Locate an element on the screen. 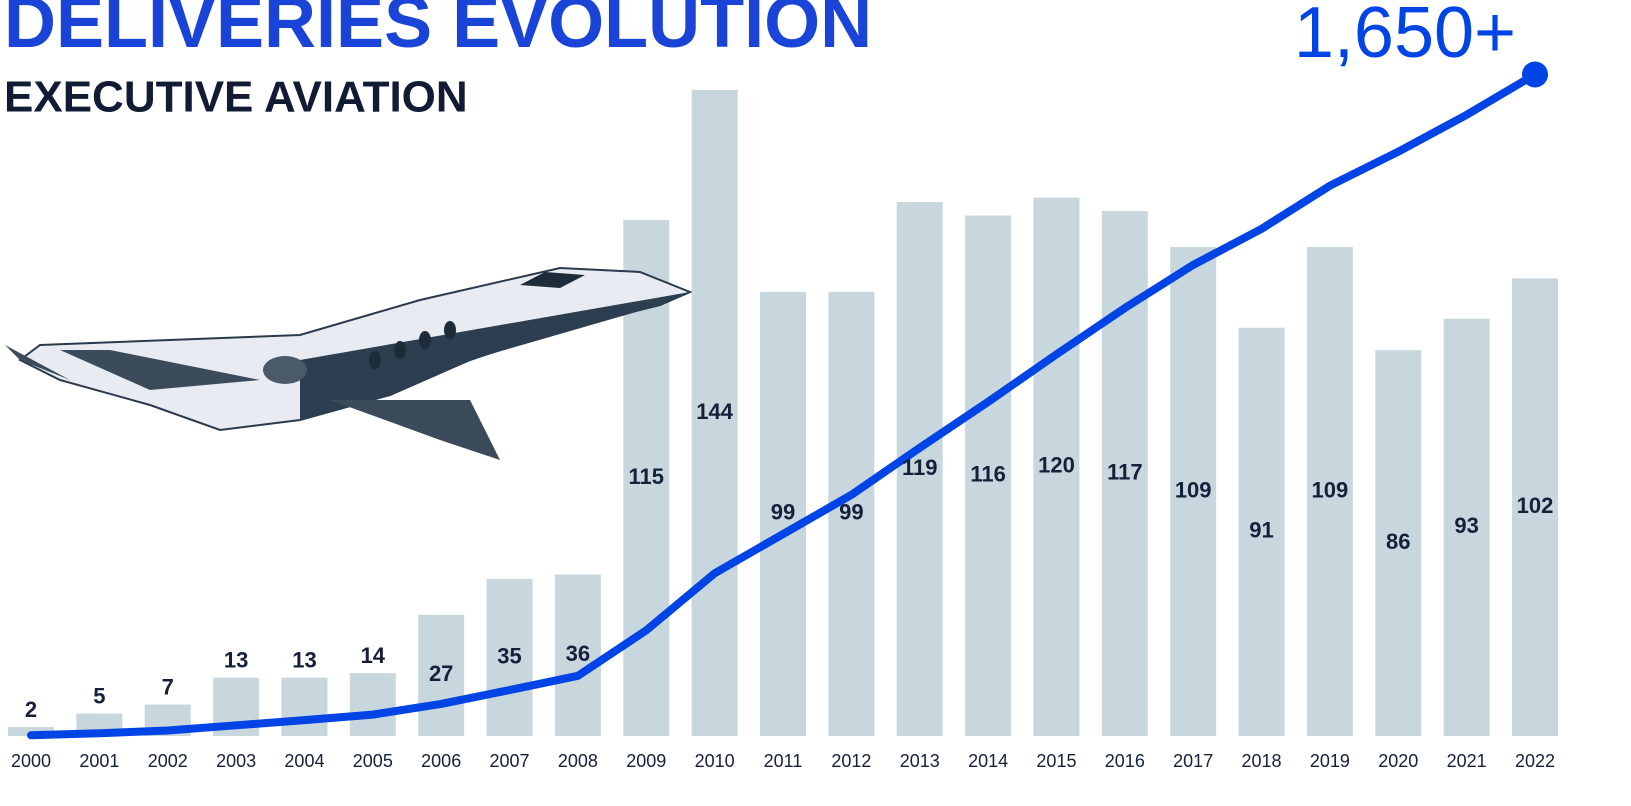 This screenshot has height=806, width=1631. x-tick-label: 2017 is located at coordinates (1193, 761).